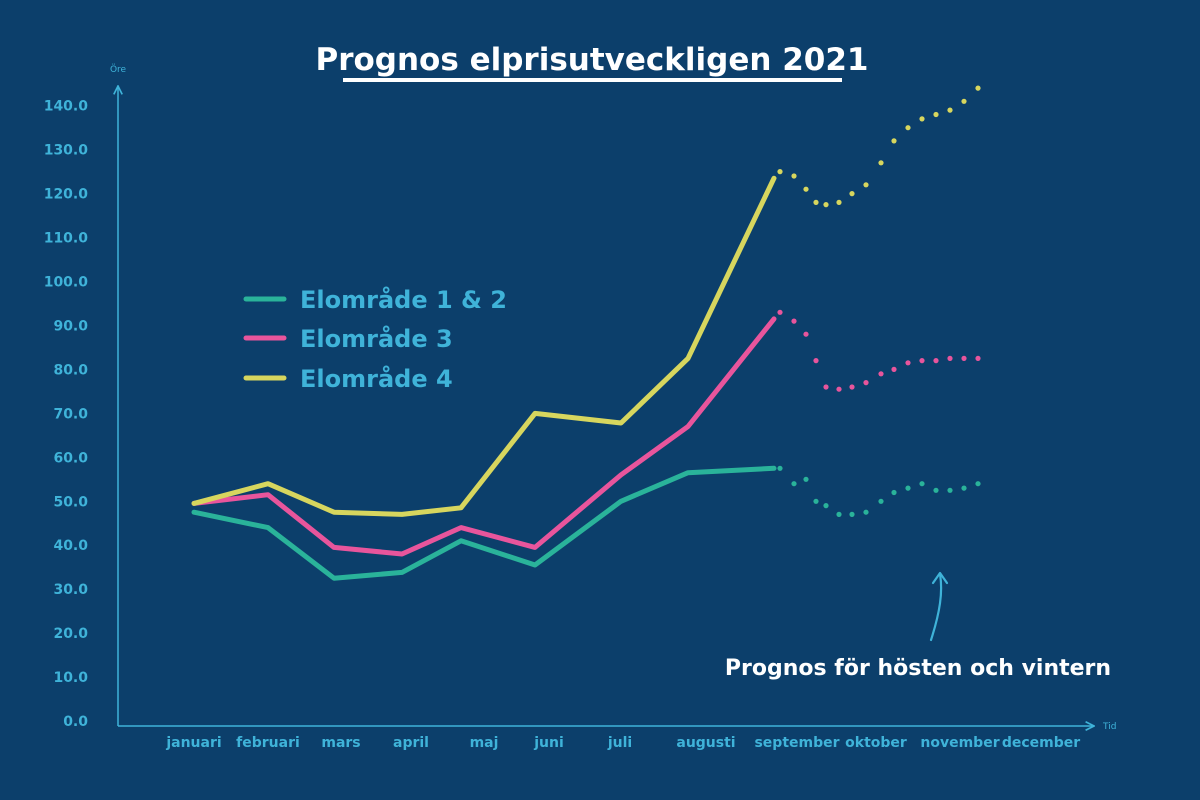 This screenshot has width=1200, height=800. I want to click on x-tick-label: december, so click(1041, 743).